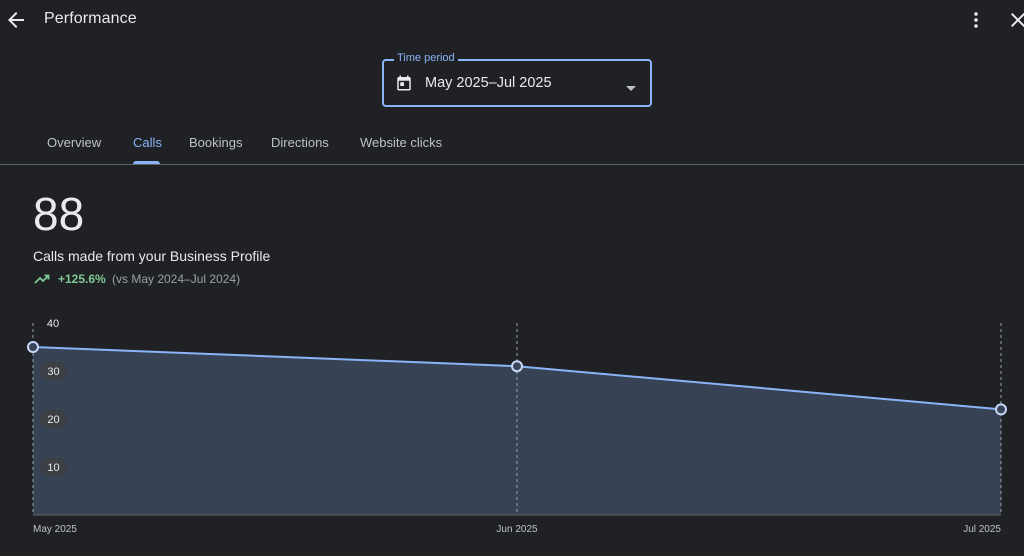 This screenshot has height=556, width=1024. I want to click on x-tick-label: May 2025, so click(55, 529).